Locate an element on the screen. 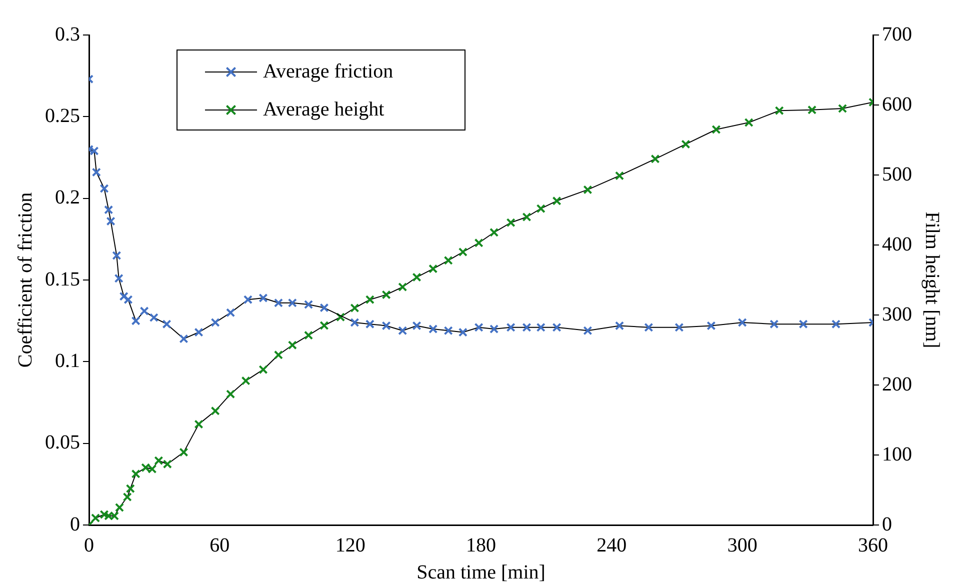  x-tick-label: 120 is located at coordinates (350, 545).